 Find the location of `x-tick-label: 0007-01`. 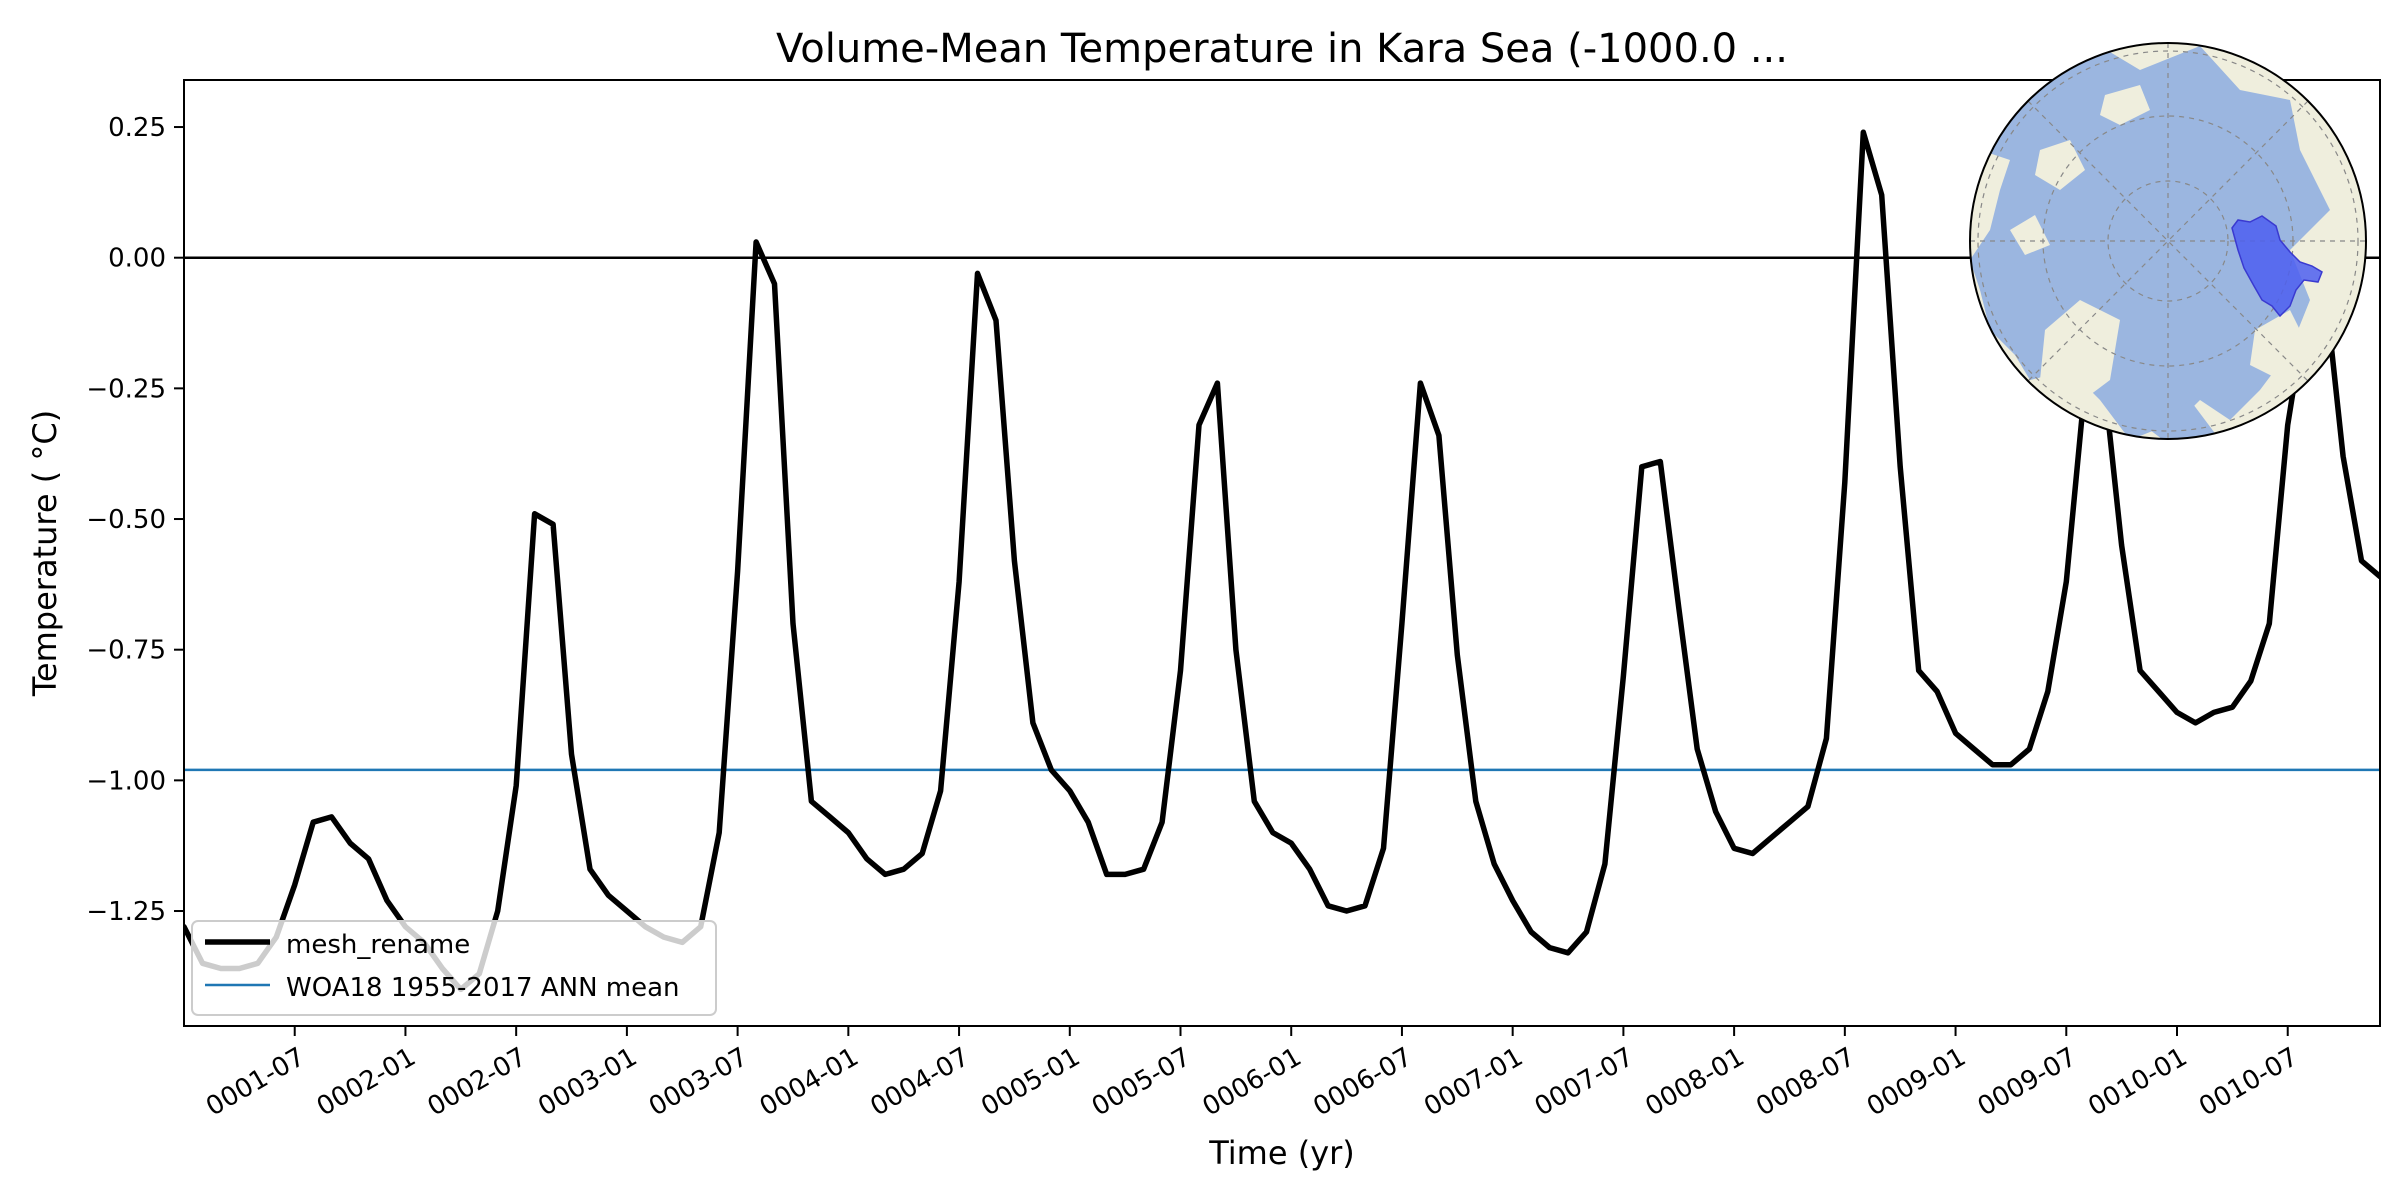

x-tick-label: 0007-01 is located at coordinates (1473, 1082).